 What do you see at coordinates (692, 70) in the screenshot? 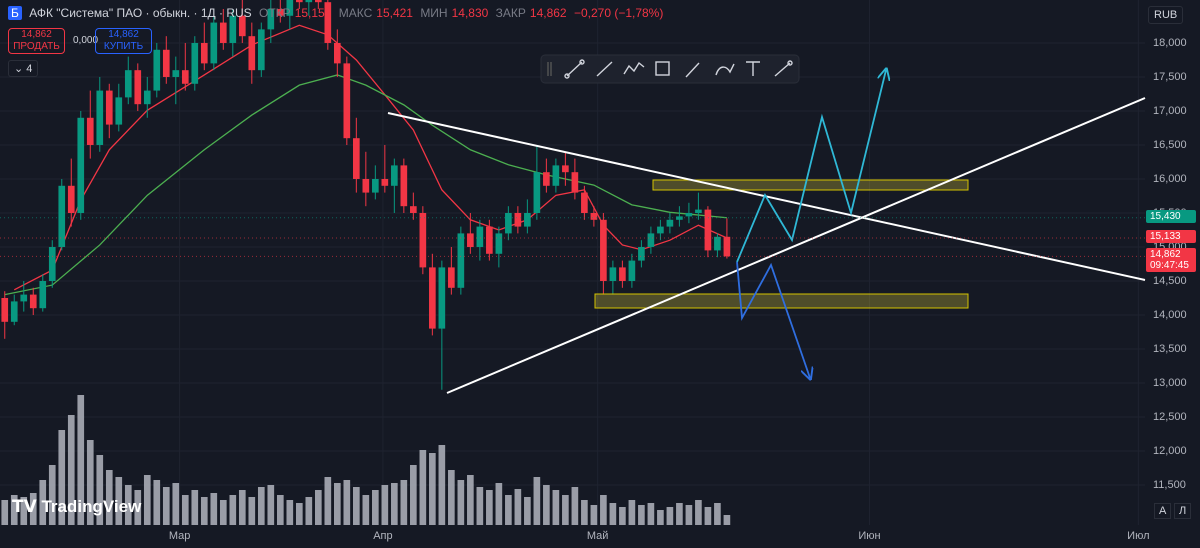
I see `tool-brush` at bounding box center [692, 70].